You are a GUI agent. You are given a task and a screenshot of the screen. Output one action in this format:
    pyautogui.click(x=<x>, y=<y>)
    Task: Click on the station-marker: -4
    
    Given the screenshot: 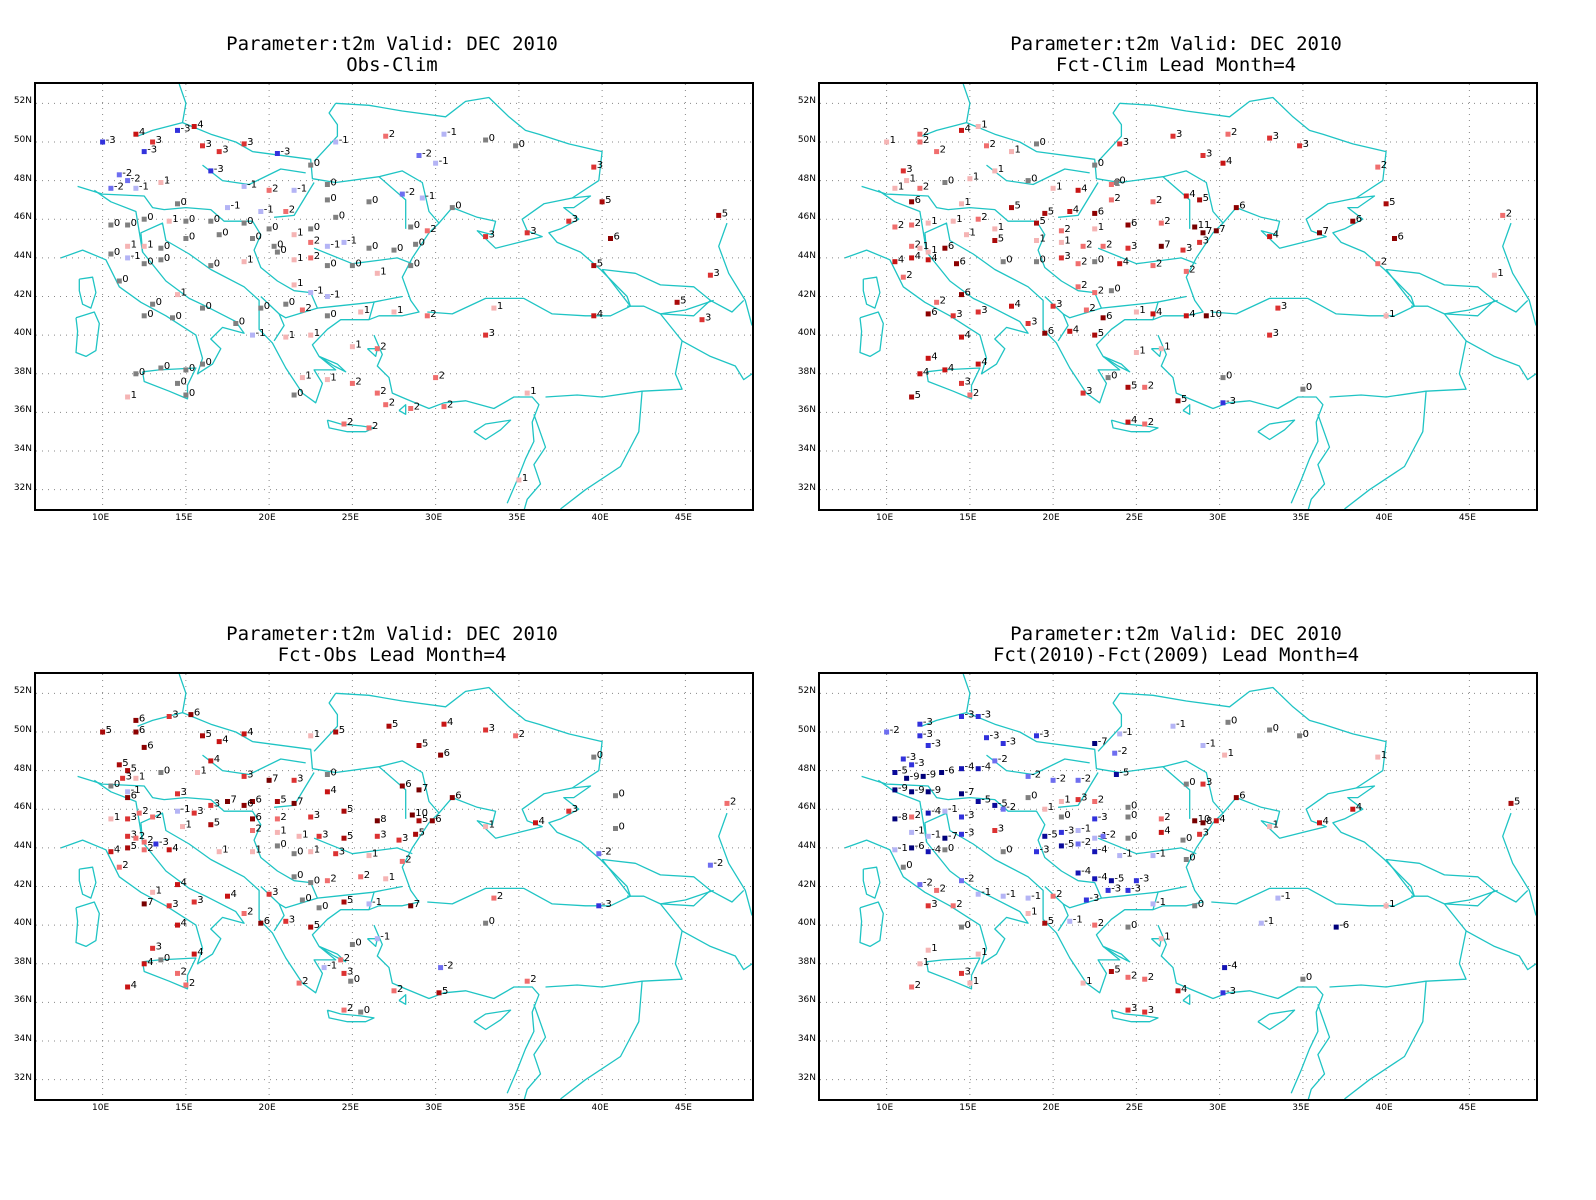 What is the action you would take?
    pyautogui.click(x=1230, y=966)
    